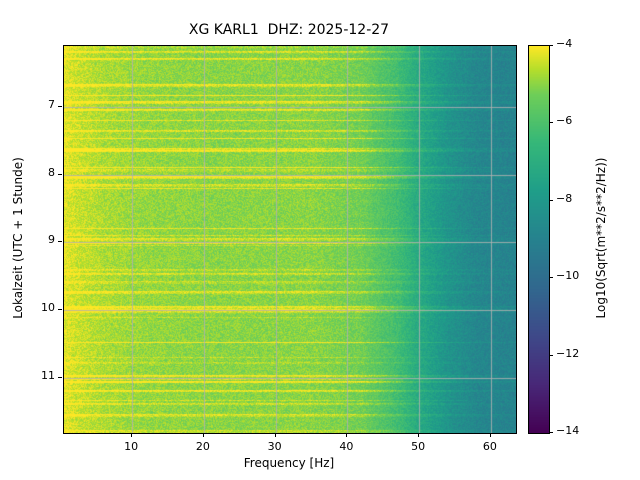  I want to click on colorbar-label: Log10(Sqrt(m**2/s**2/Hz)), so click(601, 238).